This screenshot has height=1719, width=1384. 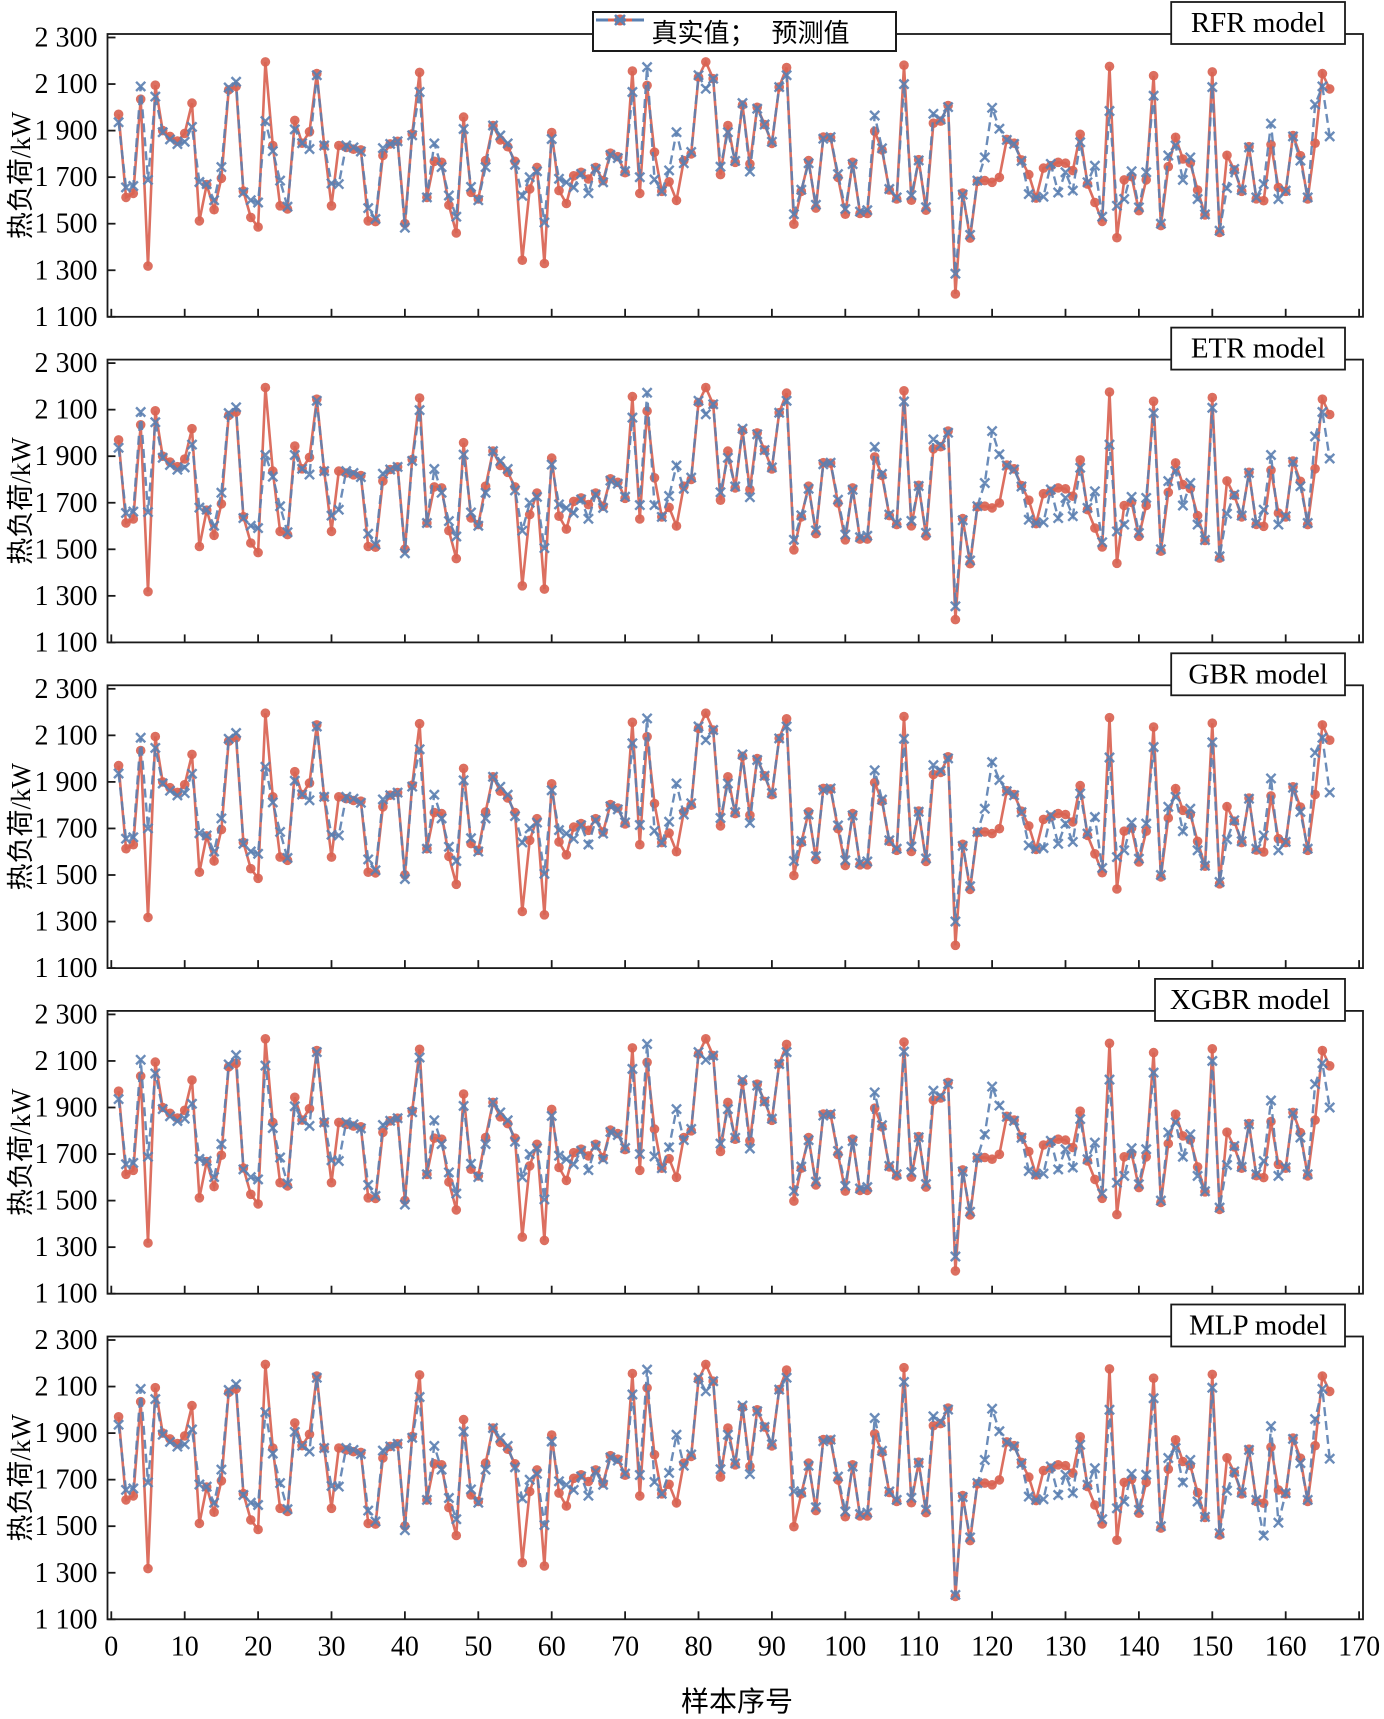 I want to click on x-tick-label: 170, so click(x=1359, y=1646).